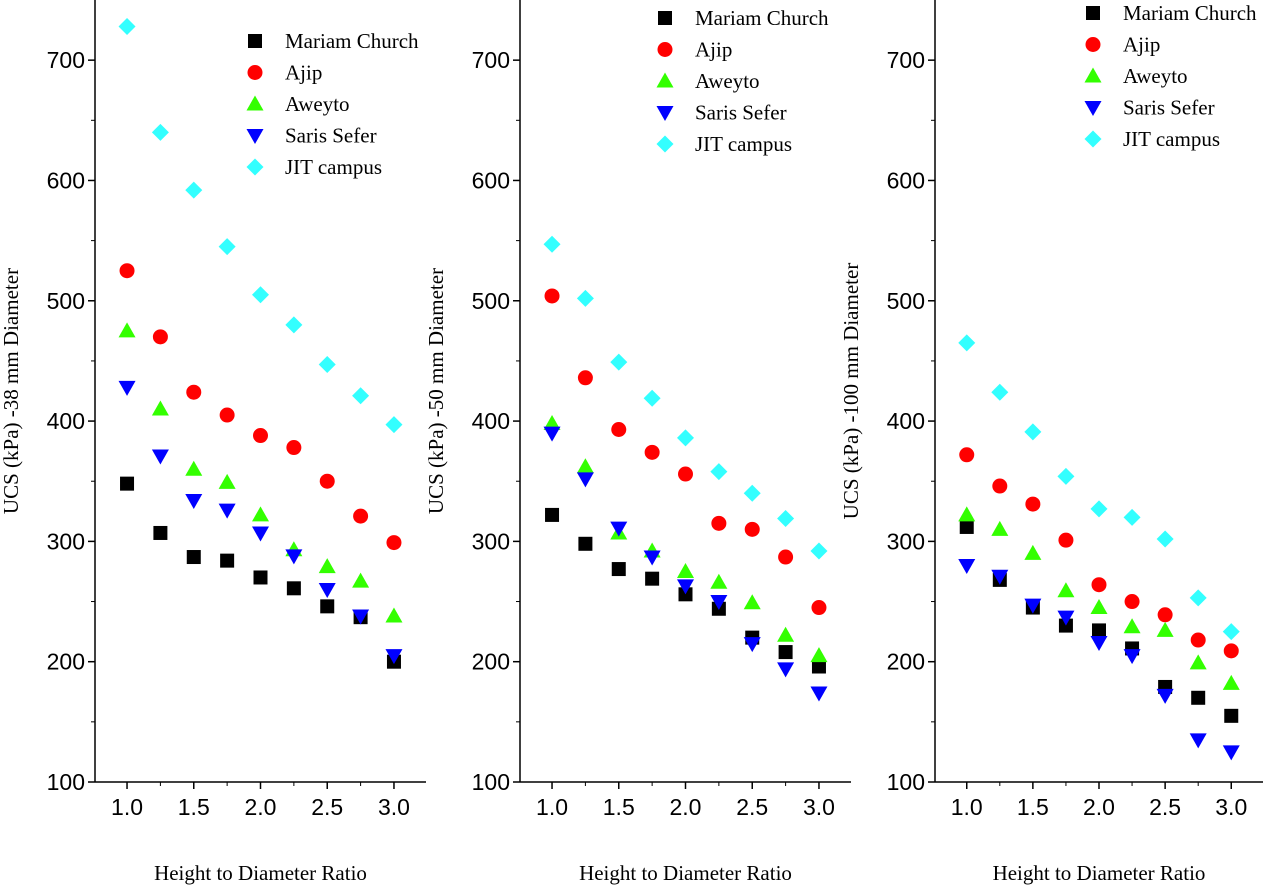 The width and height of the screenshot is (1280, 889). Describe the element at coordinates (906, 662) in the screenshot. I see `y-tick-label: 200` at that location.